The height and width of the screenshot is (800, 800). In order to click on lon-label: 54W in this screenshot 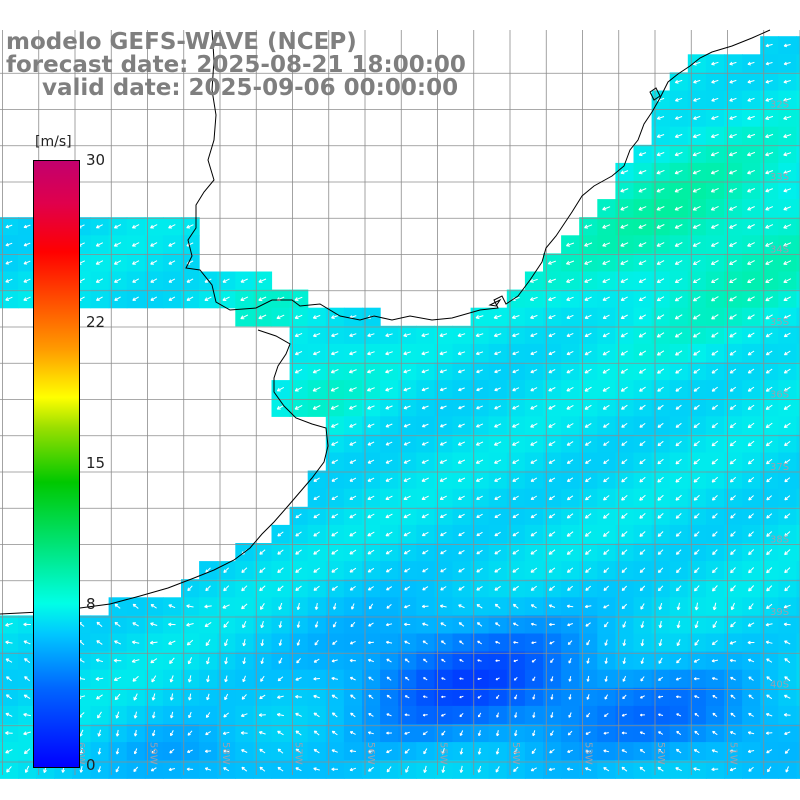, I will do `click(515, 753)`.